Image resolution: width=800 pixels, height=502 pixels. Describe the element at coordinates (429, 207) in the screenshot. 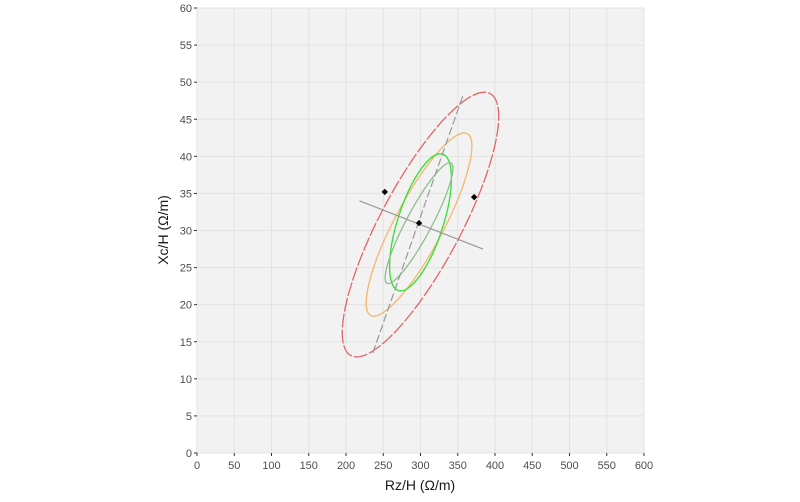

I see `points-group` at that location.